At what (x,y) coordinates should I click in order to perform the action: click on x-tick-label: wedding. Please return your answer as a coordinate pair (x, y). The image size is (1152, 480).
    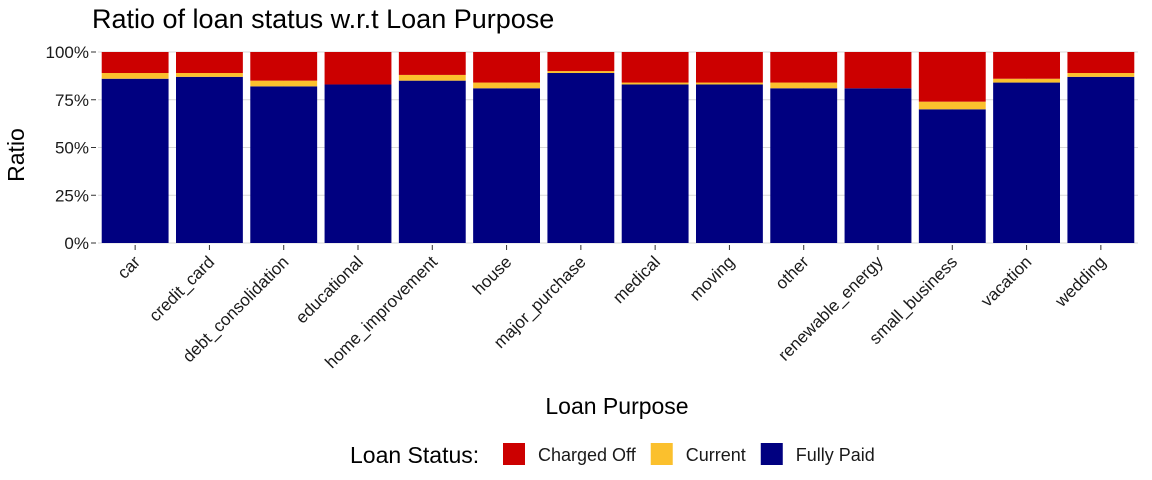
    Looking at the image, I should click on (1080, 281).